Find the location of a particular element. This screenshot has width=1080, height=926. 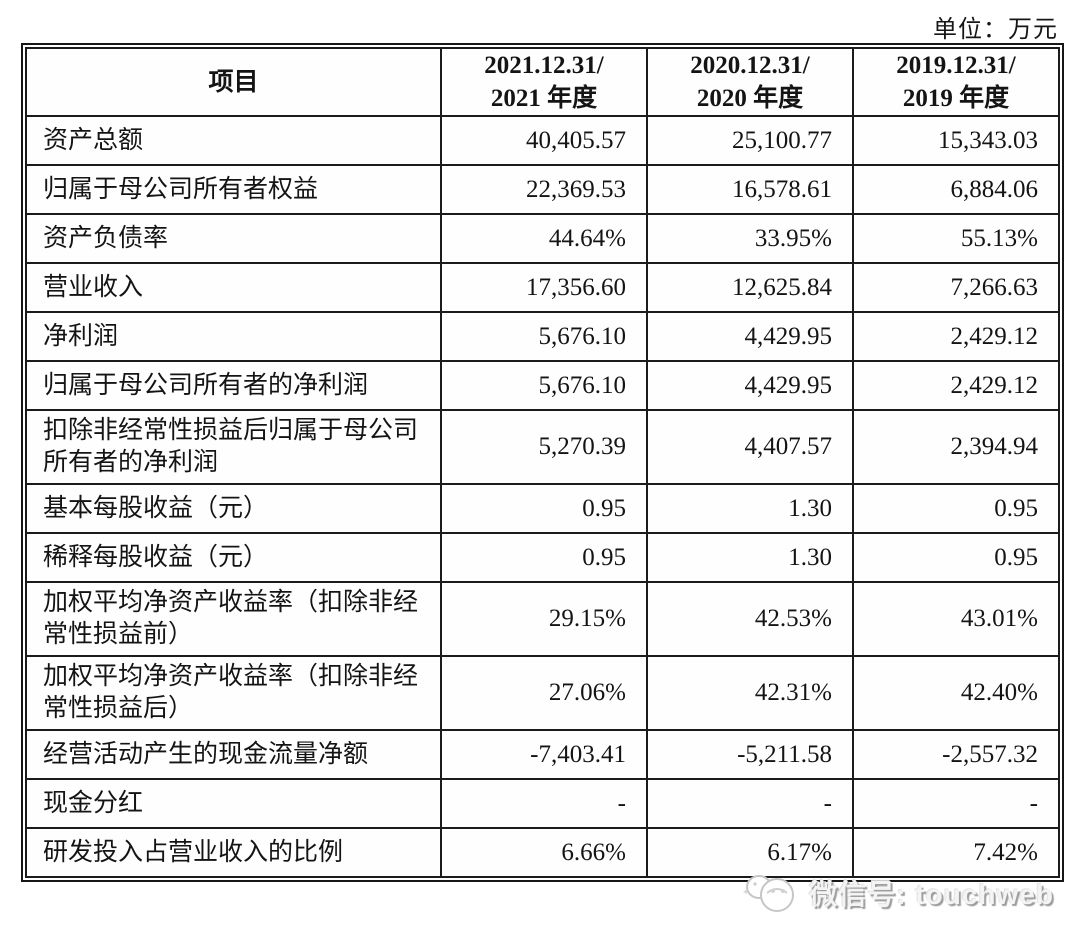

table-row-rd-ratio: 研发投入占营业收入的比例 6.66% 6.17% 7.42% is located at coordinates (542, 852).